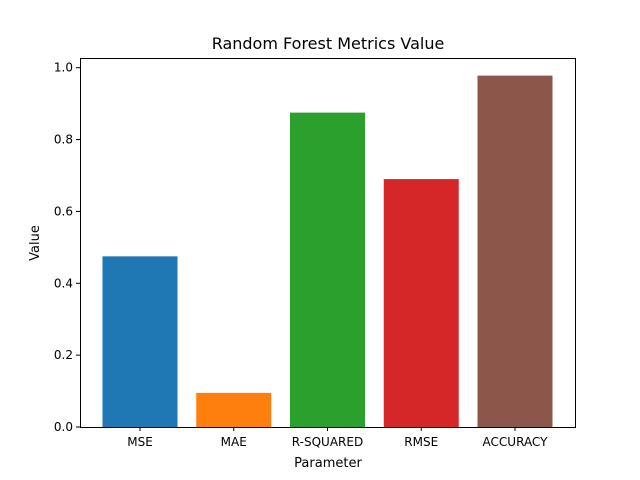 This screenshot has height=480, width=640. Describe the element at coordinates (327, 269) in the screenshot. I see `bar-r-squared` at that location.